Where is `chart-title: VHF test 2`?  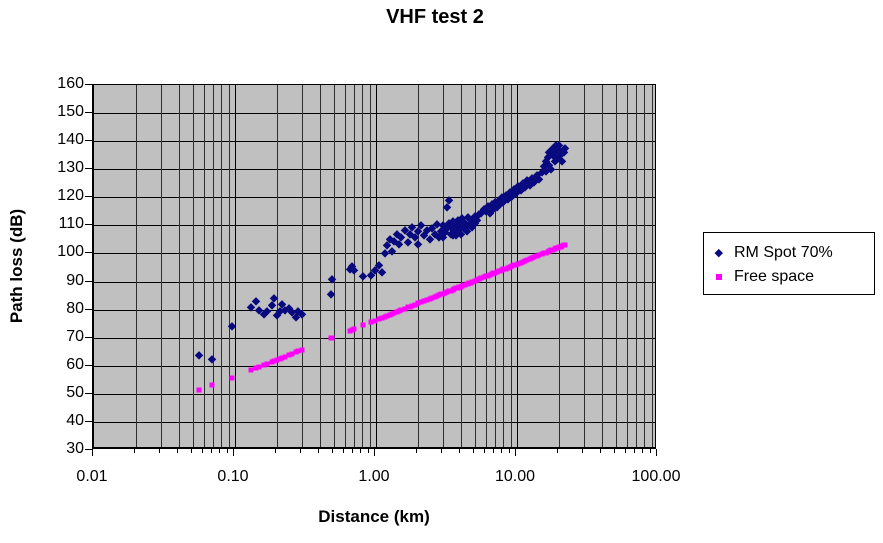 chart-title: VHF test 2 is located at coordinates (435, 17).